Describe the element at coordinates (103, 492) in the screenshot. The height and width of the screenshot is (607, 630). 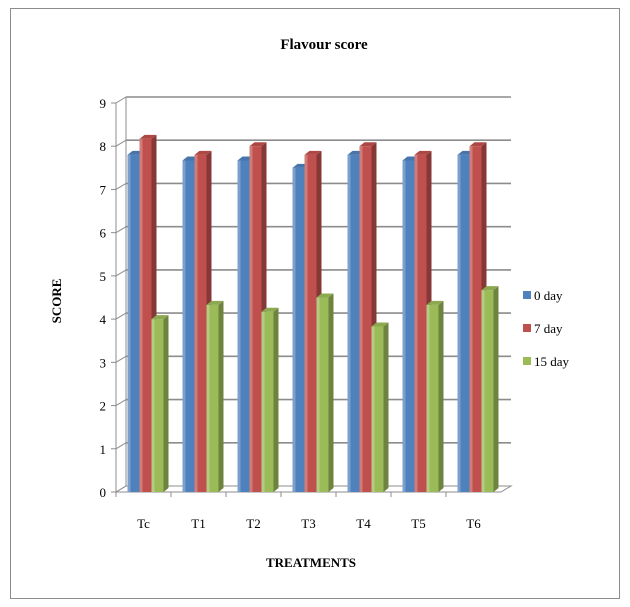
I see `y-tick-label: 0` at that location.